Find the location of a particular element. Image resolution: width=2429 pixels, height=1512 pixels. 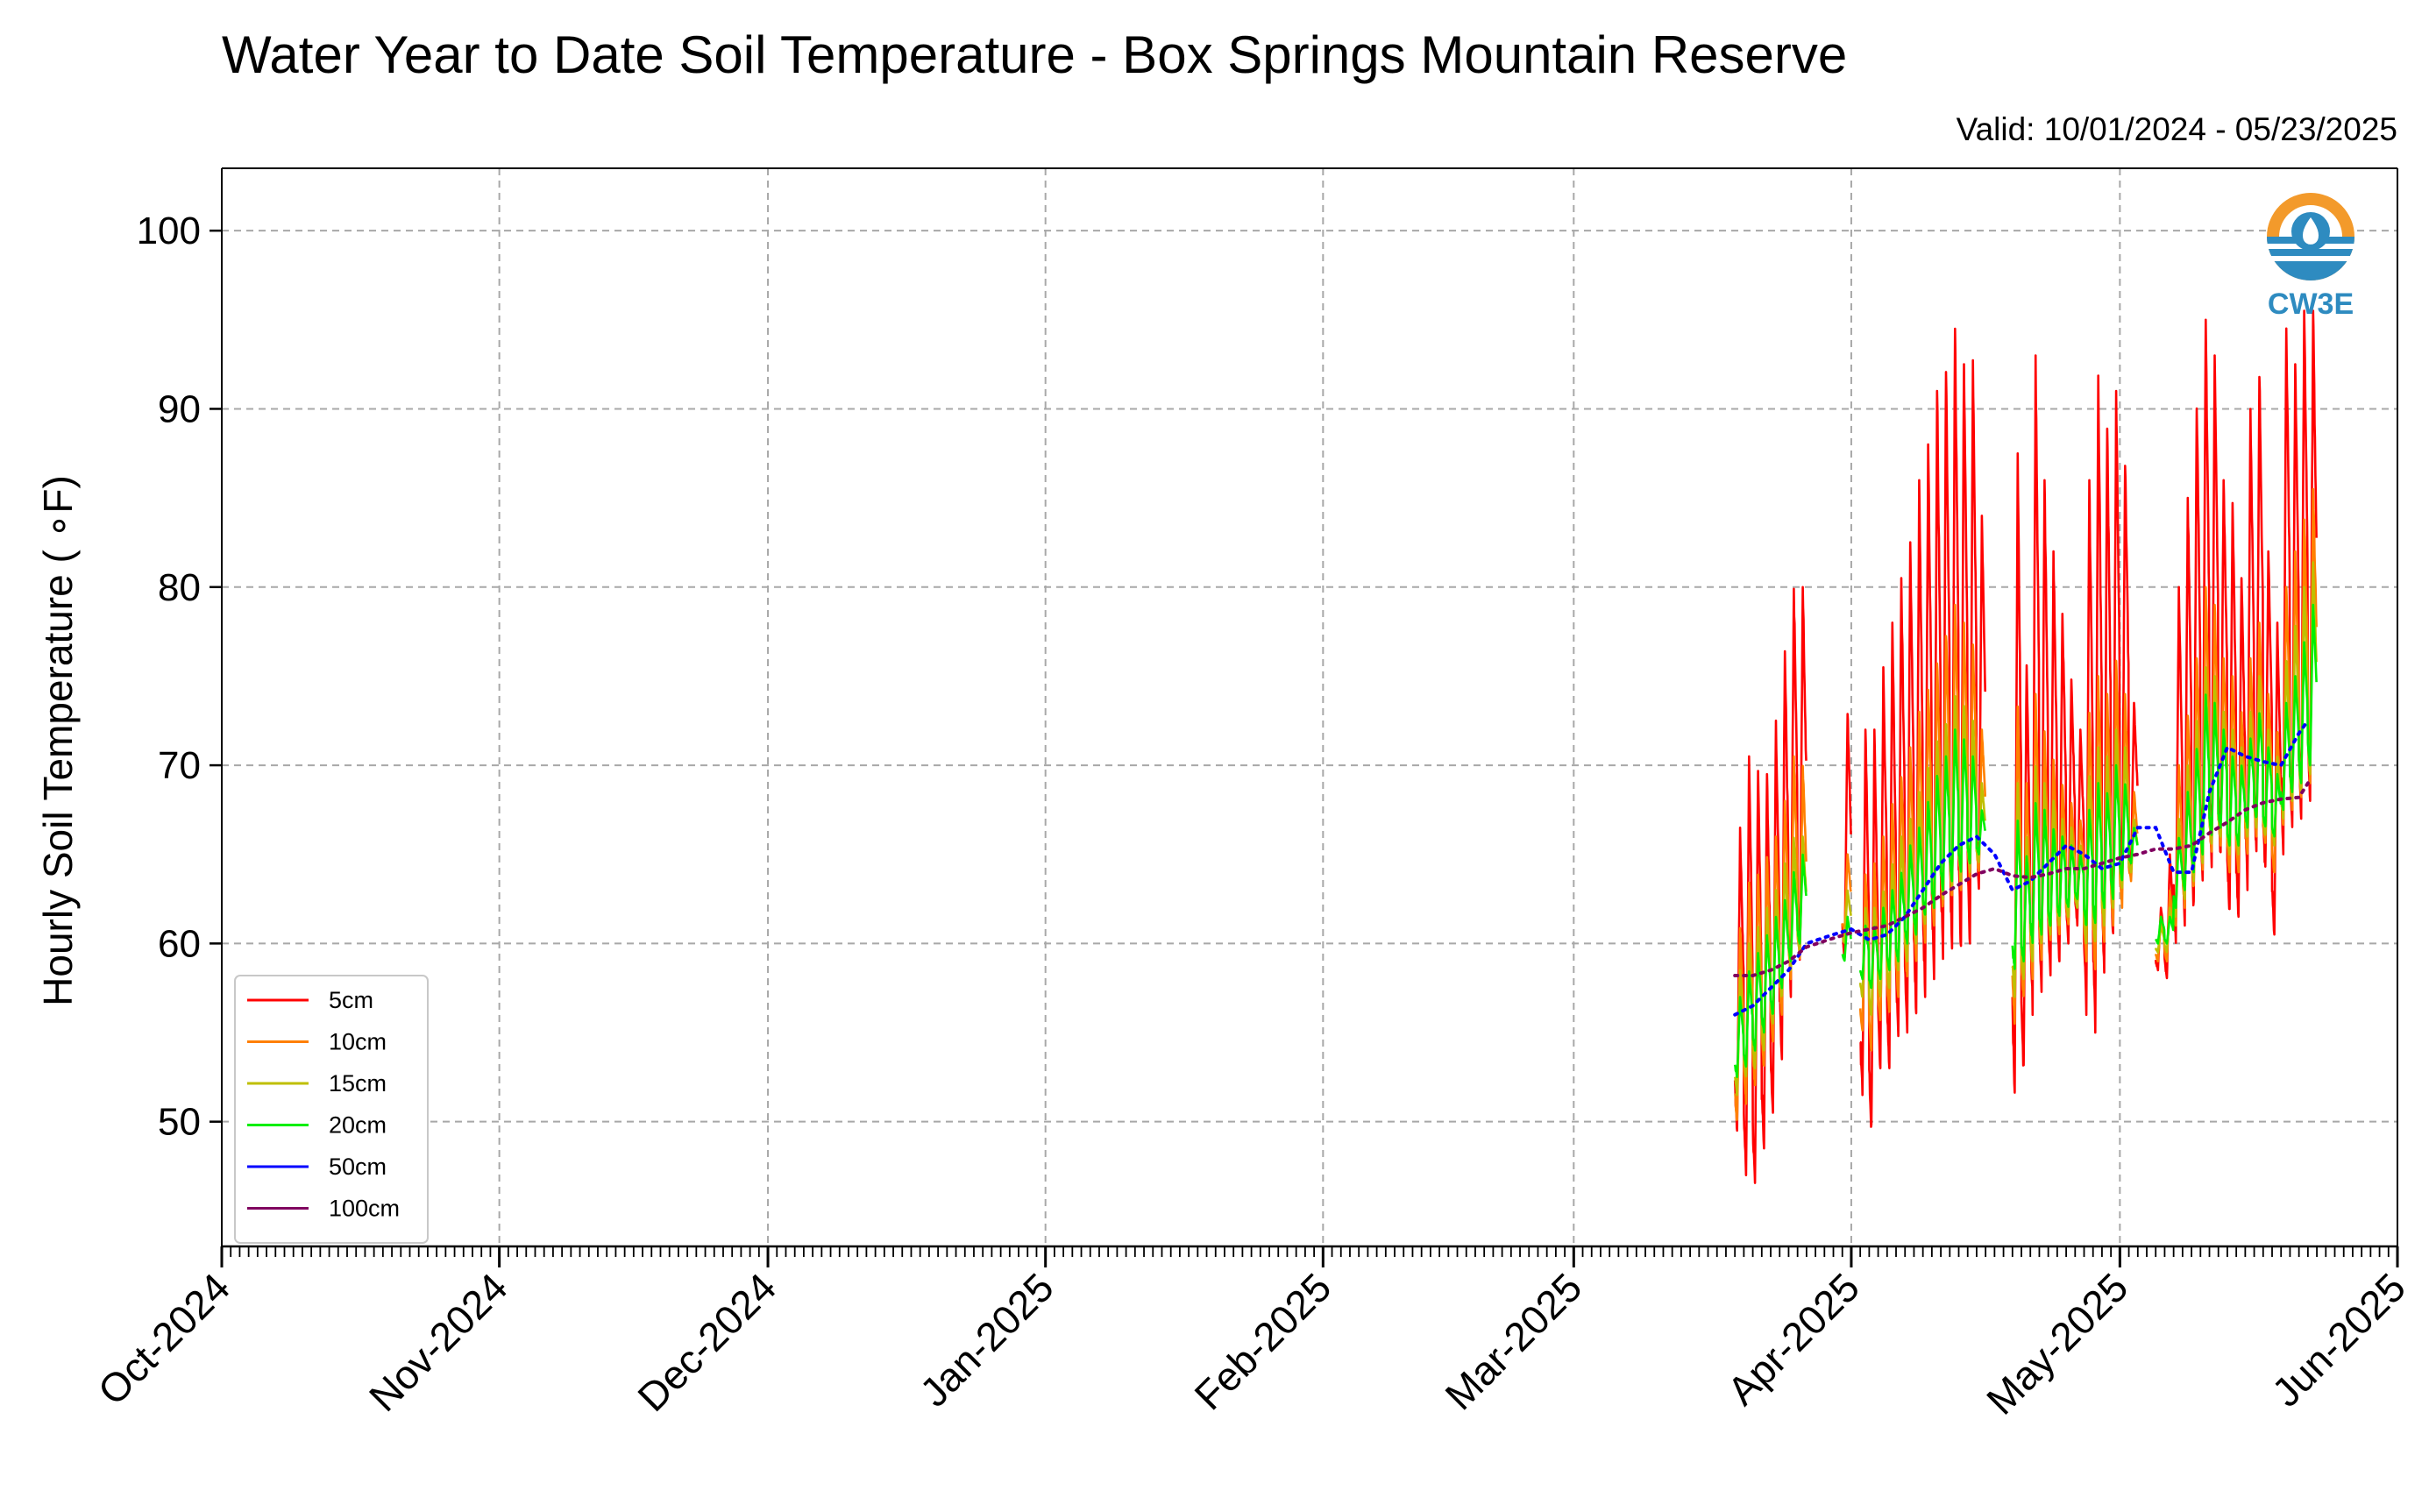

series-line-15cm is located at coordinates (1847, 916).